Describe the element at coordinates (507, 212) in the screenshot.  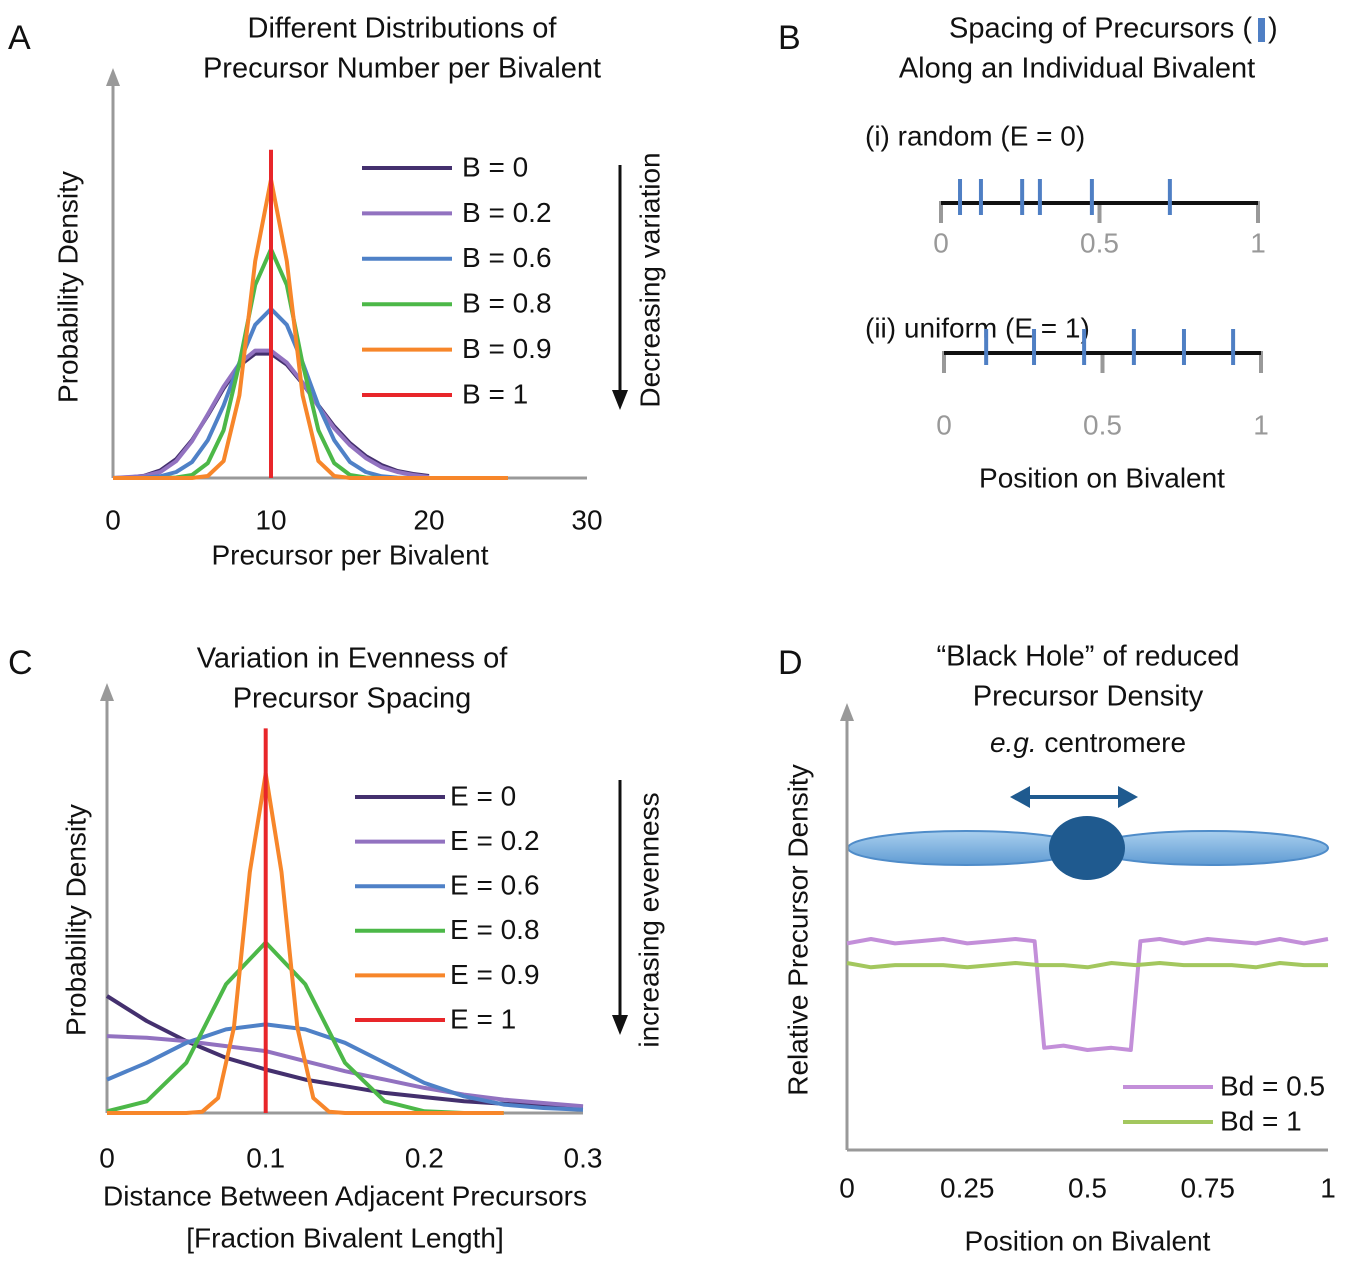
I see `legend-label: B = 0.2` at that location.